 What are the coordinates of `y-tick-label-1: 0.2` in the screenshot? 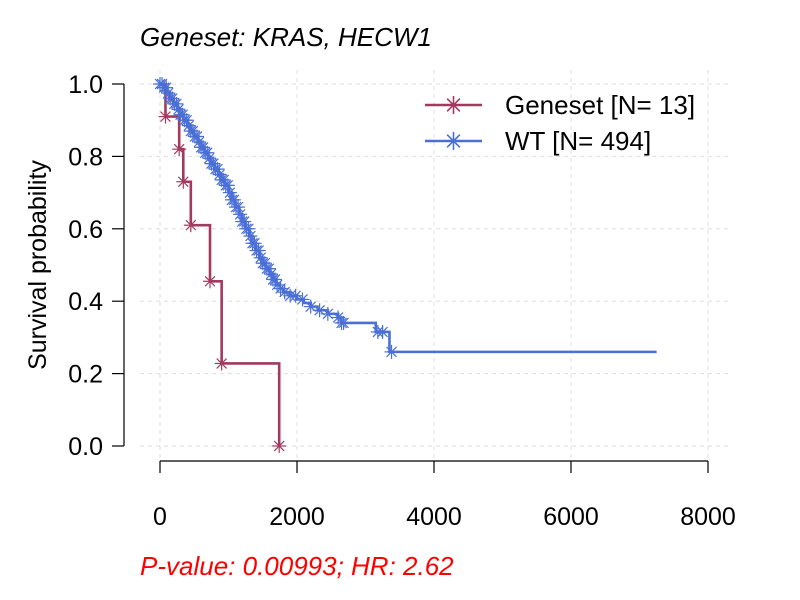 It's located at (85, 375).